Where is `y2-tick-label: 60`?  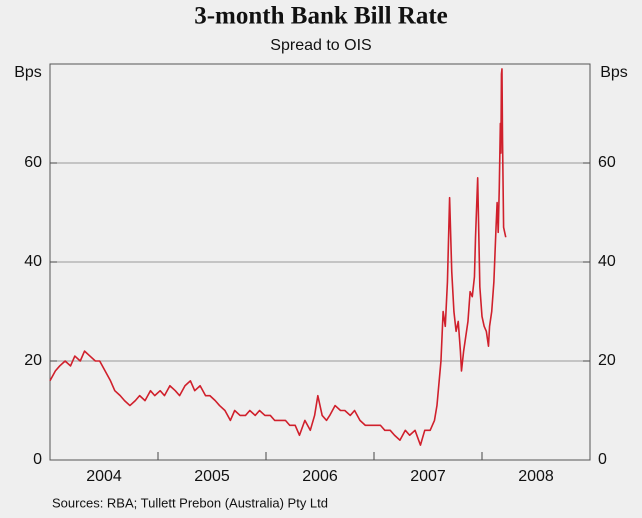 y2-tick-label: 60 is located at coordinates (607, 162).